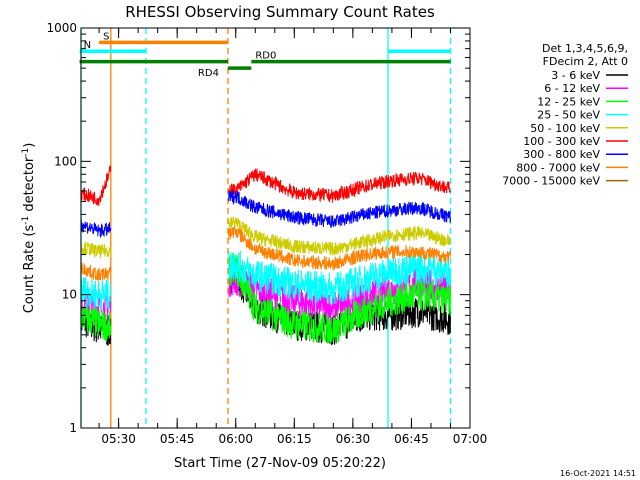 Image resolution: width=640 pixels, height=480 pixels. I want to click on chart-title: RHESSI Observing Summary Count Rates, so click(280, 12).